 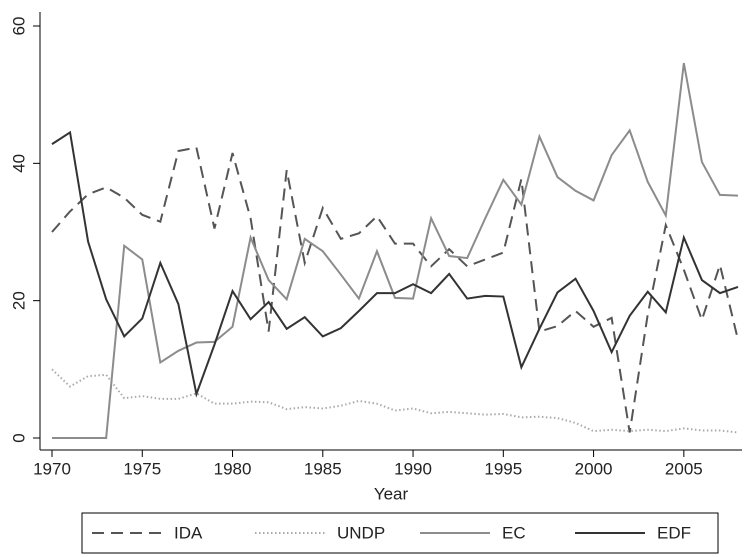 What do you see at coordinates (18, 163) in the screenshot?
I see `y-tick-label: 40` at bounding box center [18, 163].